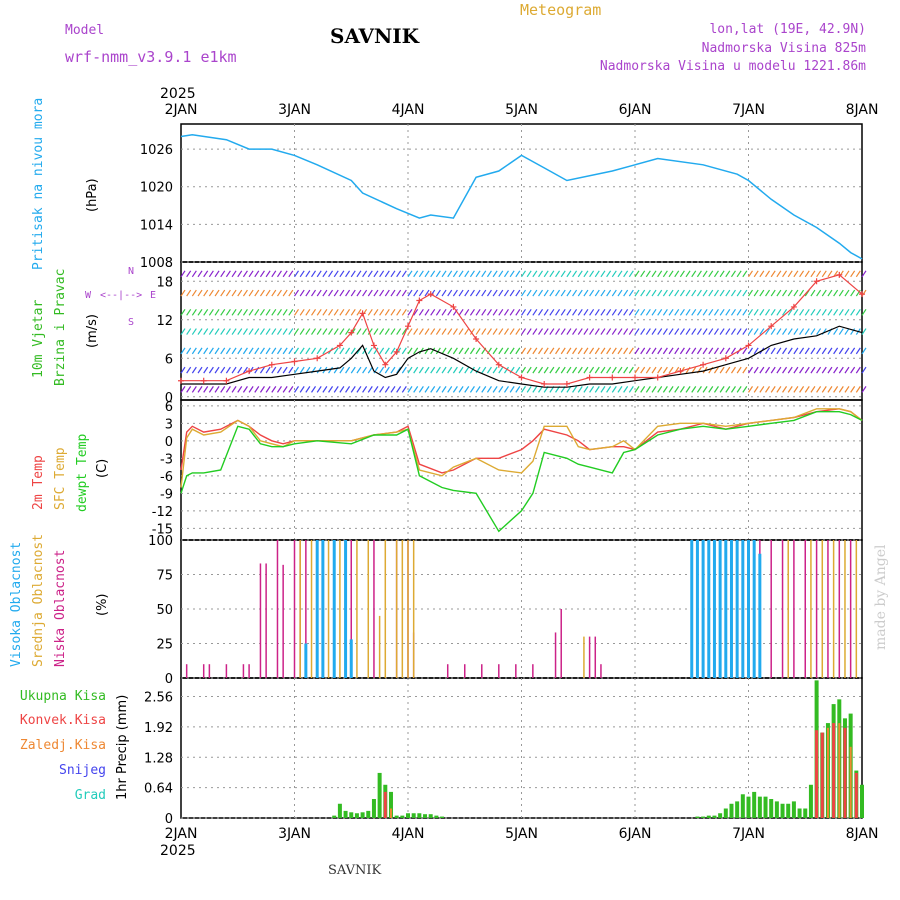  I want to click on model-elevation-label: Nadmorska Visina u modelu 1221.86m, so click(733, 66).